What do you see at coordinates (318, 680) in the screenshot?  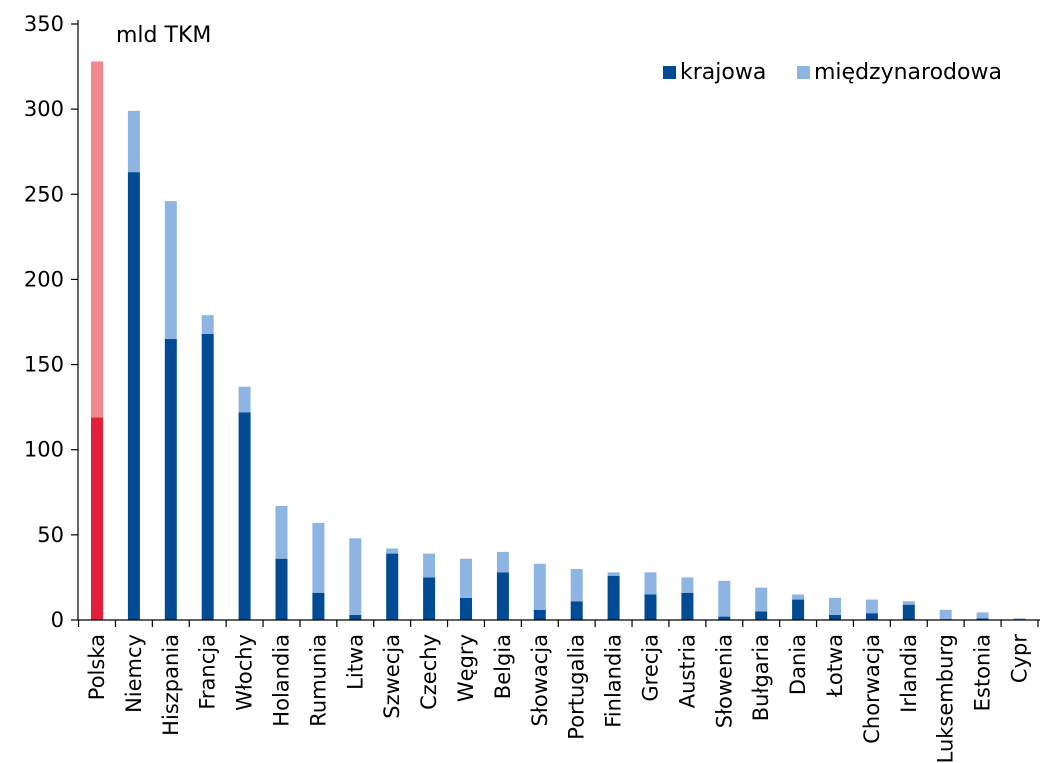 I see `x-tick-label: Rumunia` at bounding box center [318, 680].